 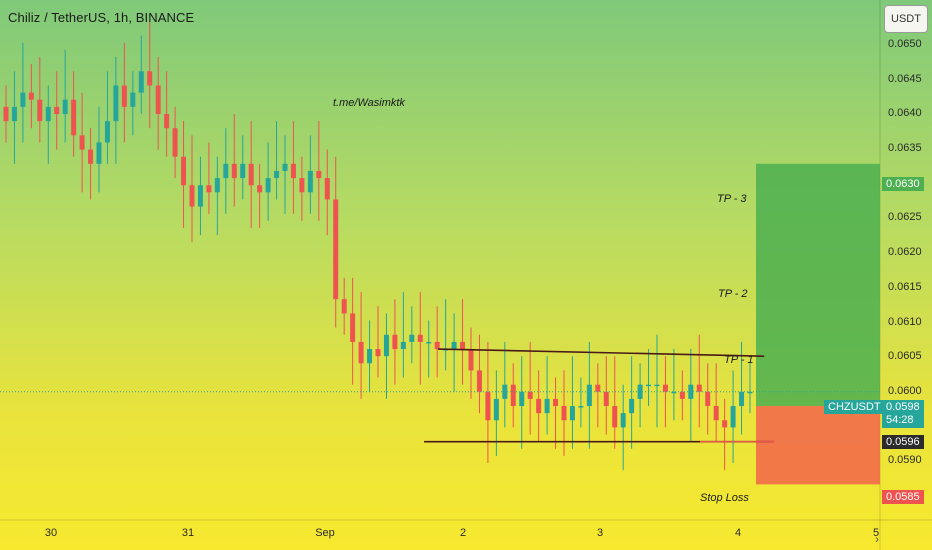 What do you see at coordinates (905, 217) in the screenshot?
I see `y-tick: 0.0625` at bounding box center [905, 217].